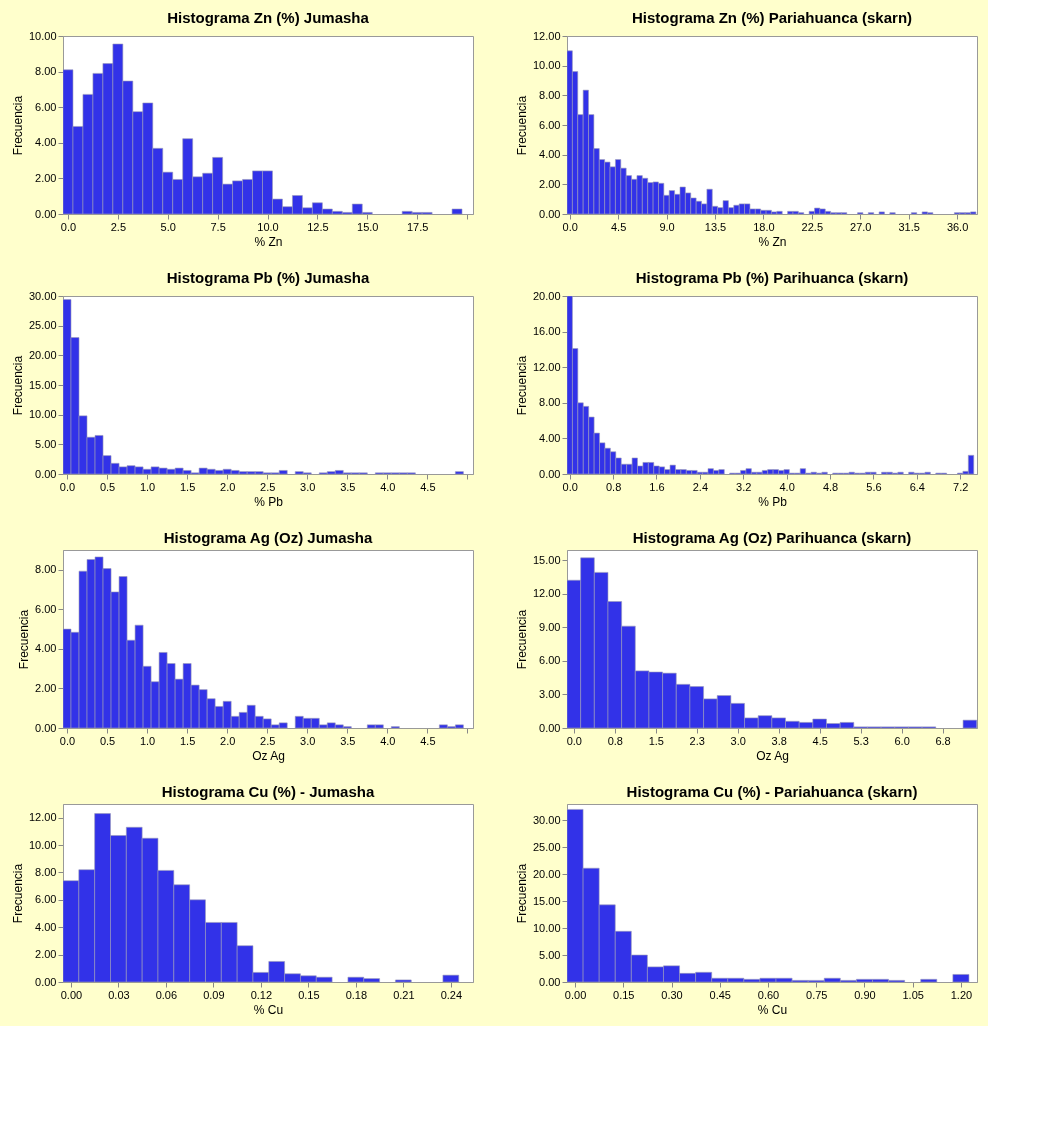 The image size is (1053, 1124). Describe the element at coordinates (902, 740) in the screenshot. I see `x-tick-label: 6.0` at that location.